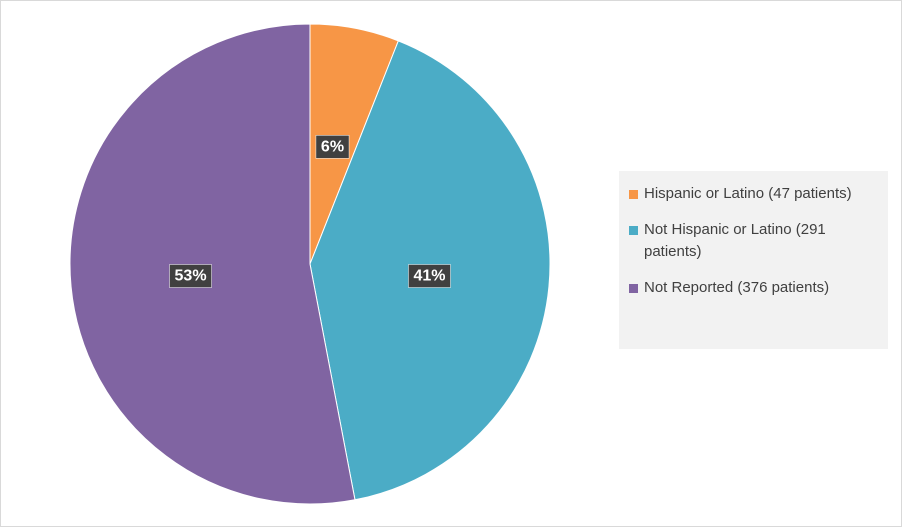 The height and width of the screenshot is (527, 902). I want to click on legend-item: Hispanic or Latino (47 patients), so click(749, 194).